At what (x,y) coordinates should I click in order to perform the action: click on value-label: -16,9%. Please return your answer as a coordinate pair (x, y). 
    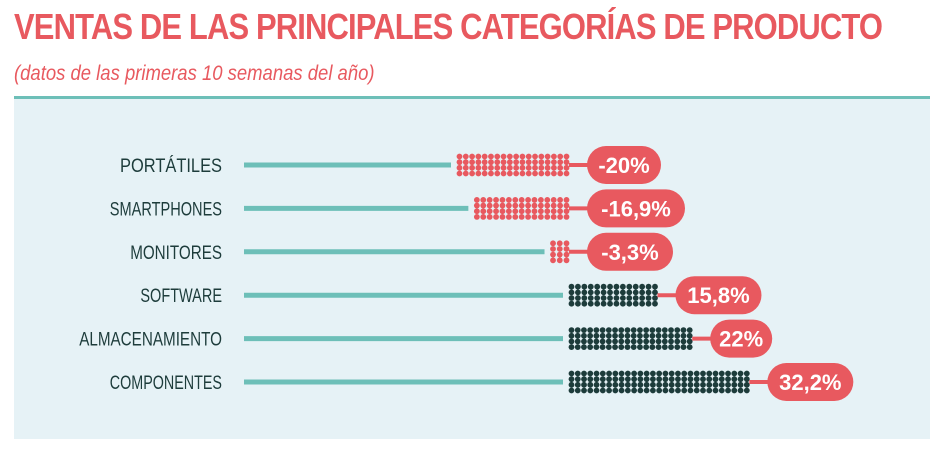
    Looking at the image, I should click on (636, 208).